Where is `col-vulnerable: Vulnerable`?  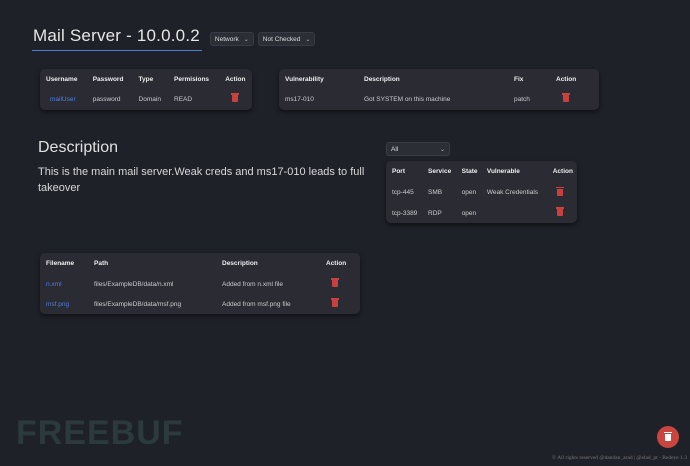
col-vulnerable: Vulnerable is located at coordinates (503, 171).